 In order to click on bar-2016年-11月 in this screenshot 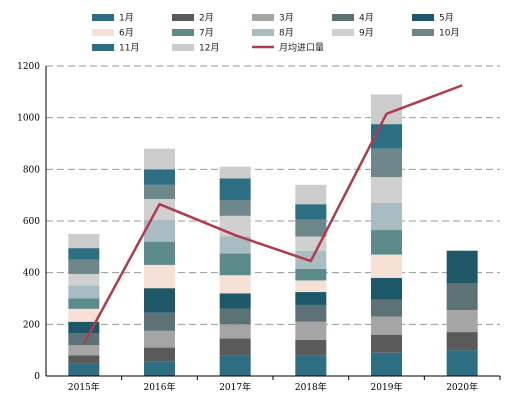, I will do `click(159, 177)`.